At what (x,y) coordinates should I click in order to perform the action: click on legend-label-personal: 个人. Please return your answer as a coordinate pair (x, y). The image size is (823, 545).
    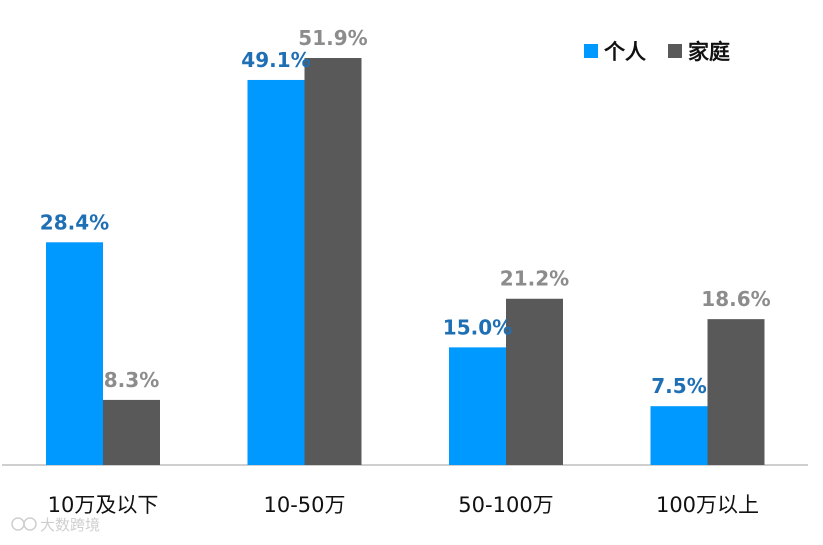
    Looking at the image, I should click on (625, 52).